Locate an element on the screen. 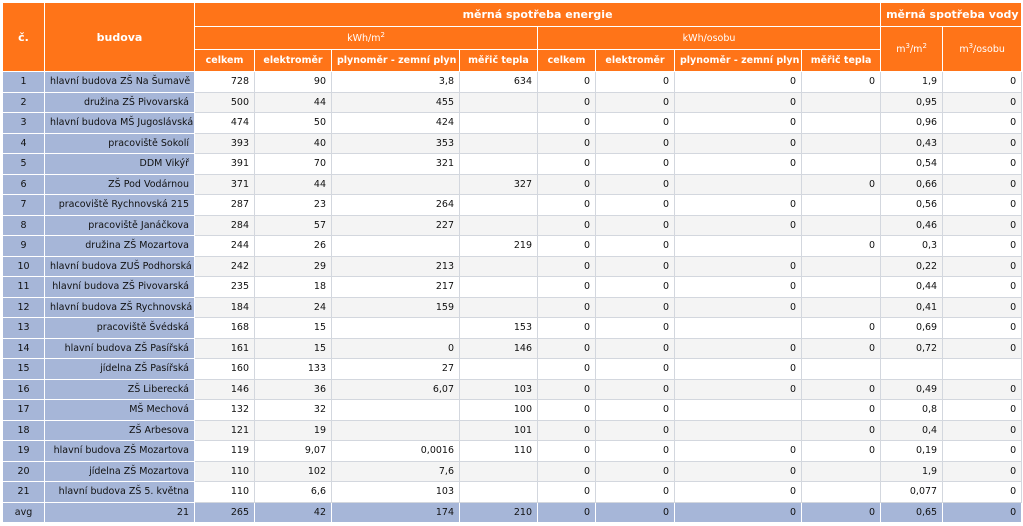 The height and width of the screenshot is (526, 1023). col-number-header: č. is located at coordinates (23, 37).